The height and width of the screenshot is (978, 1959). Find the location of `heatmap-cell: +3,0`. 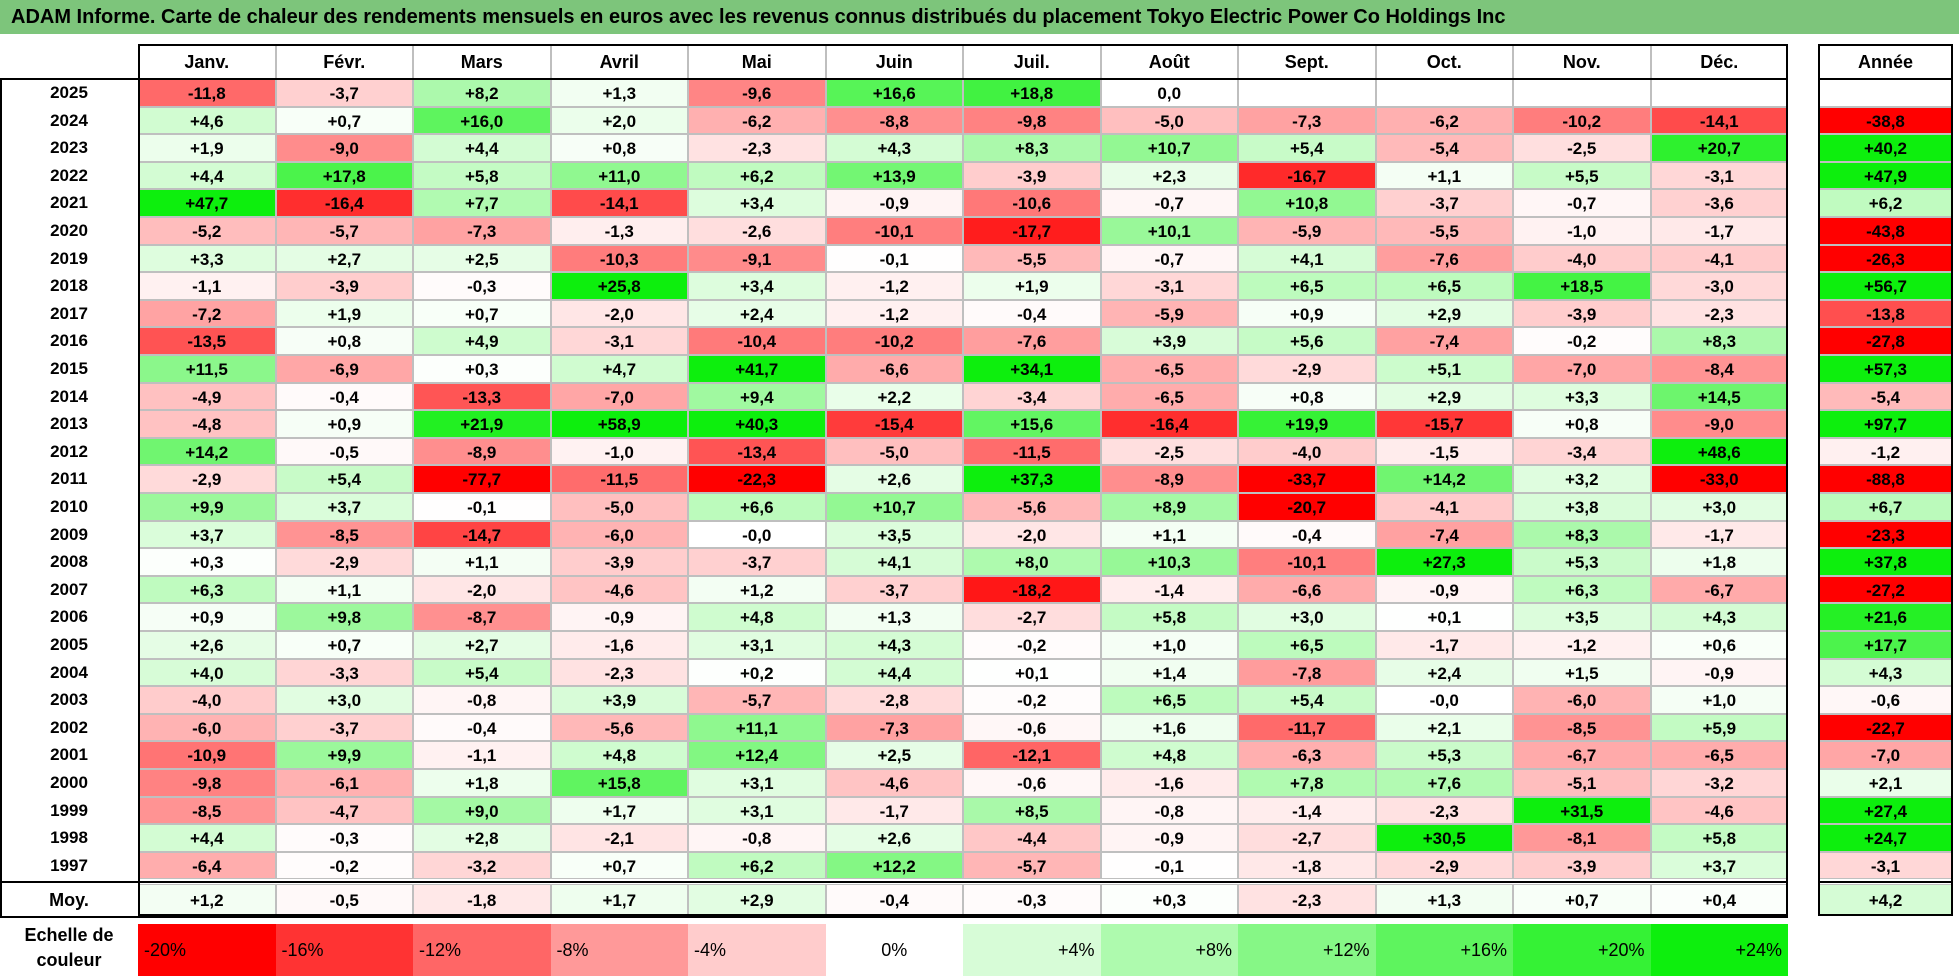

heatmap-cell: +3,0 is located at coordinates (344, 700).